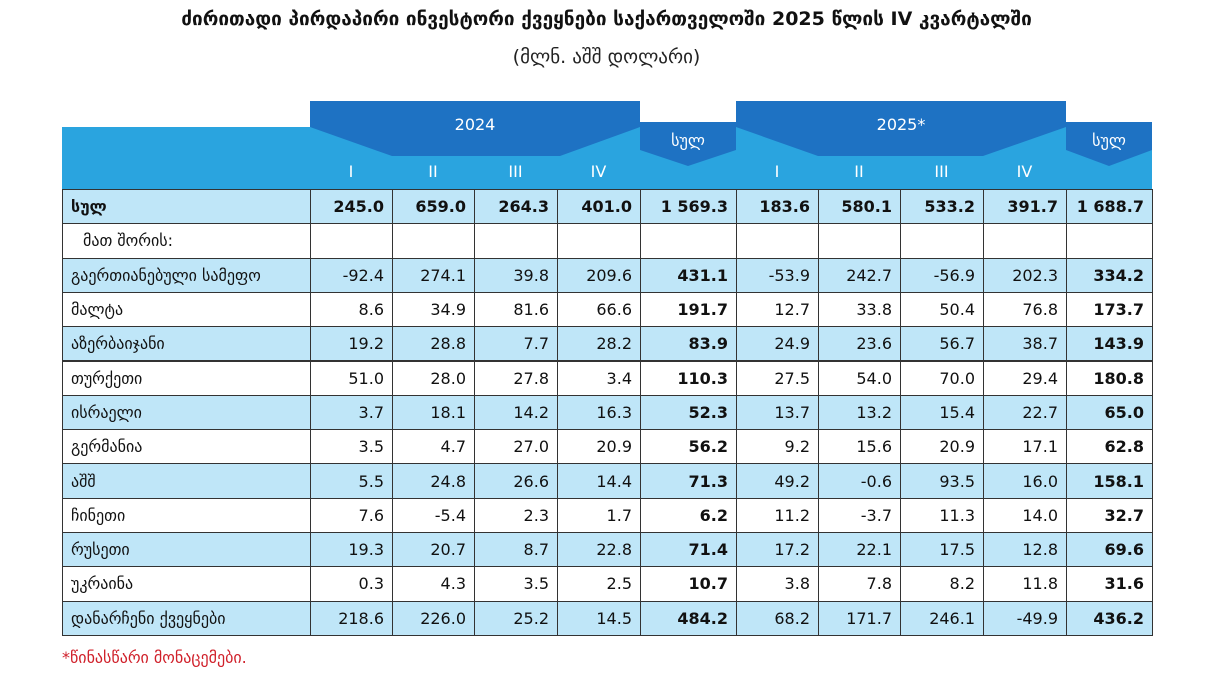  What do you see at coordinates (186, 344) in the screenshot?
I see `row-label: აზერბაიჯანი` at bounding box center [186, 344].